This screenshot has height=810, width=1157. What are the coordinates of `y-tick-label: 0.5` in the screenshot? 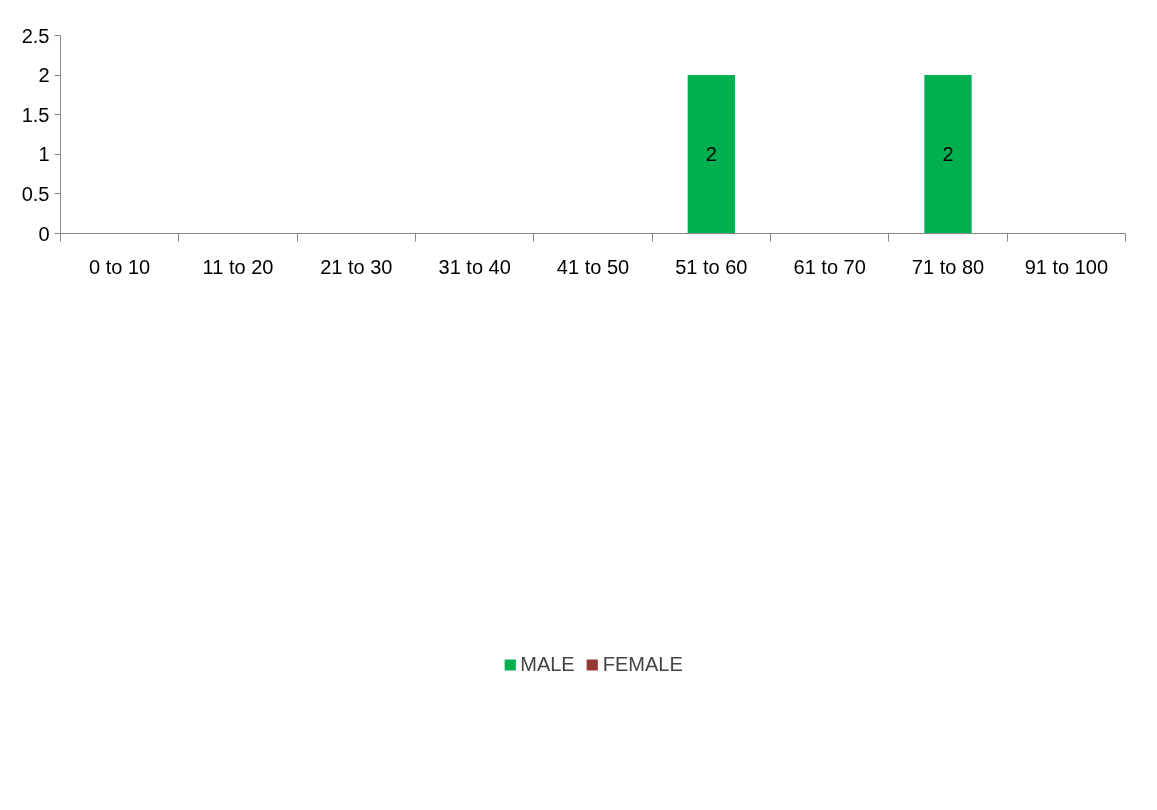 It's located at (35, 193).